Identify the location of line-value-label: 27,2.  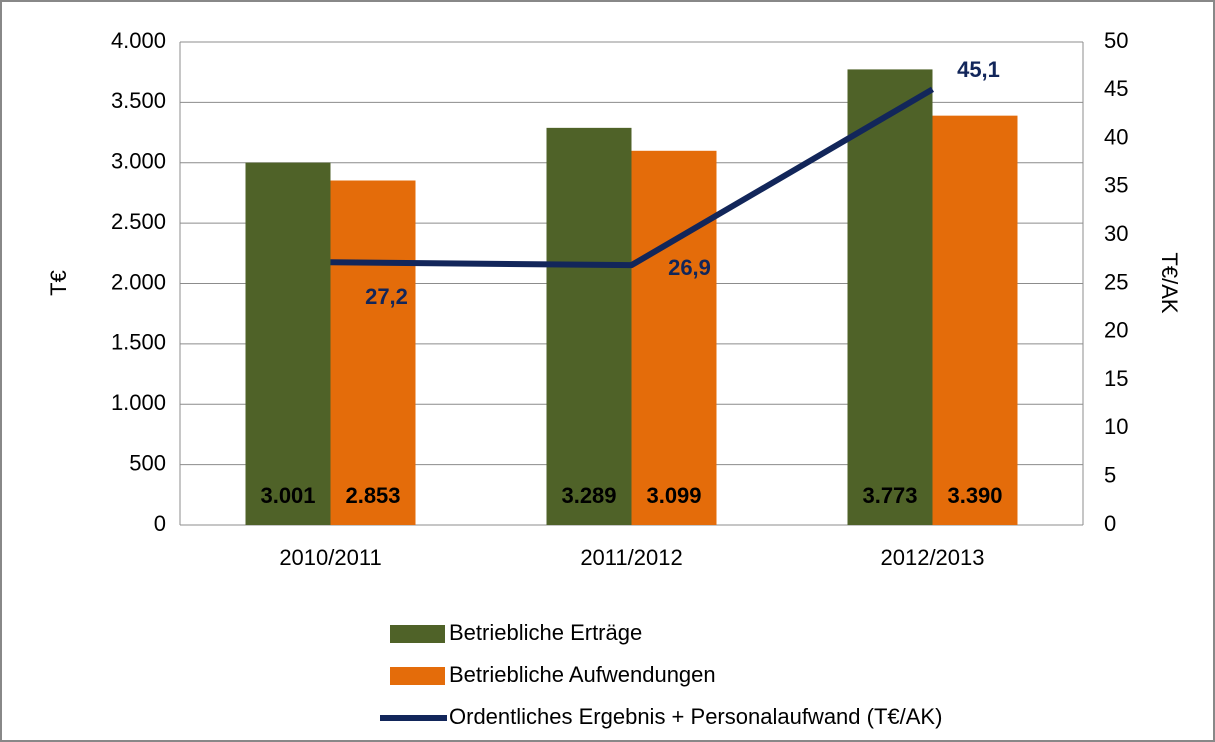
(386, 296).